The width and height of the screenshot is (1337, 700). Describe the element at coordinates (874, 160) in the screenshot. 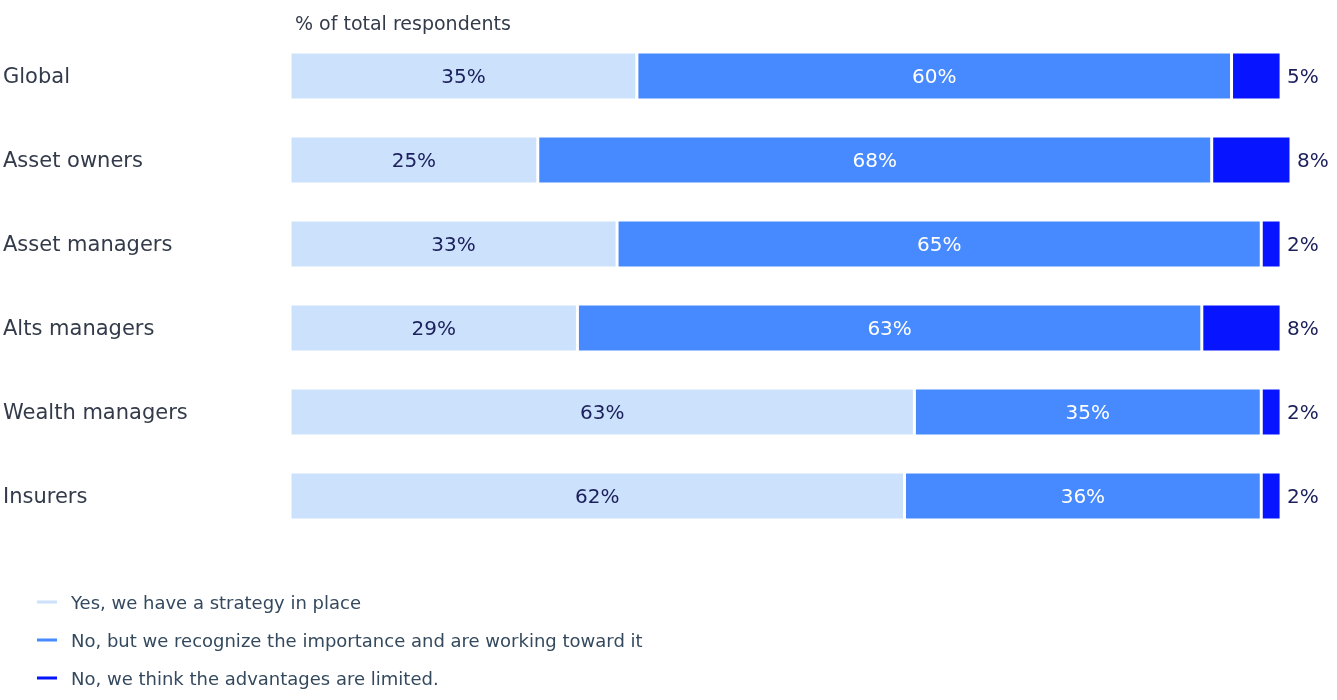

I see `data-label: 68%` at that location.